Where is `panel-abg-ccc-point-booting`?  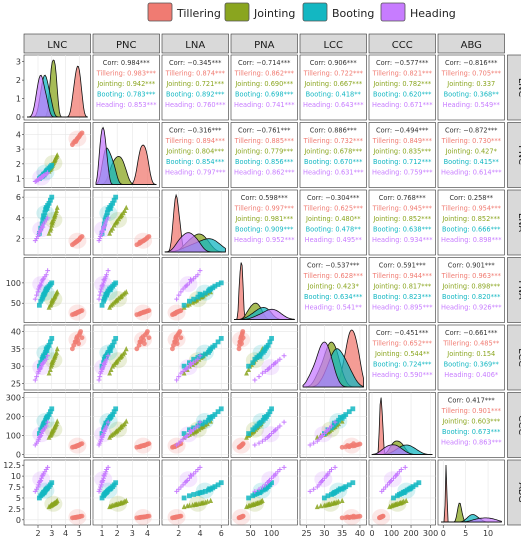
panel-abg-ccc-point-booting is located at coordinates (404, 492).